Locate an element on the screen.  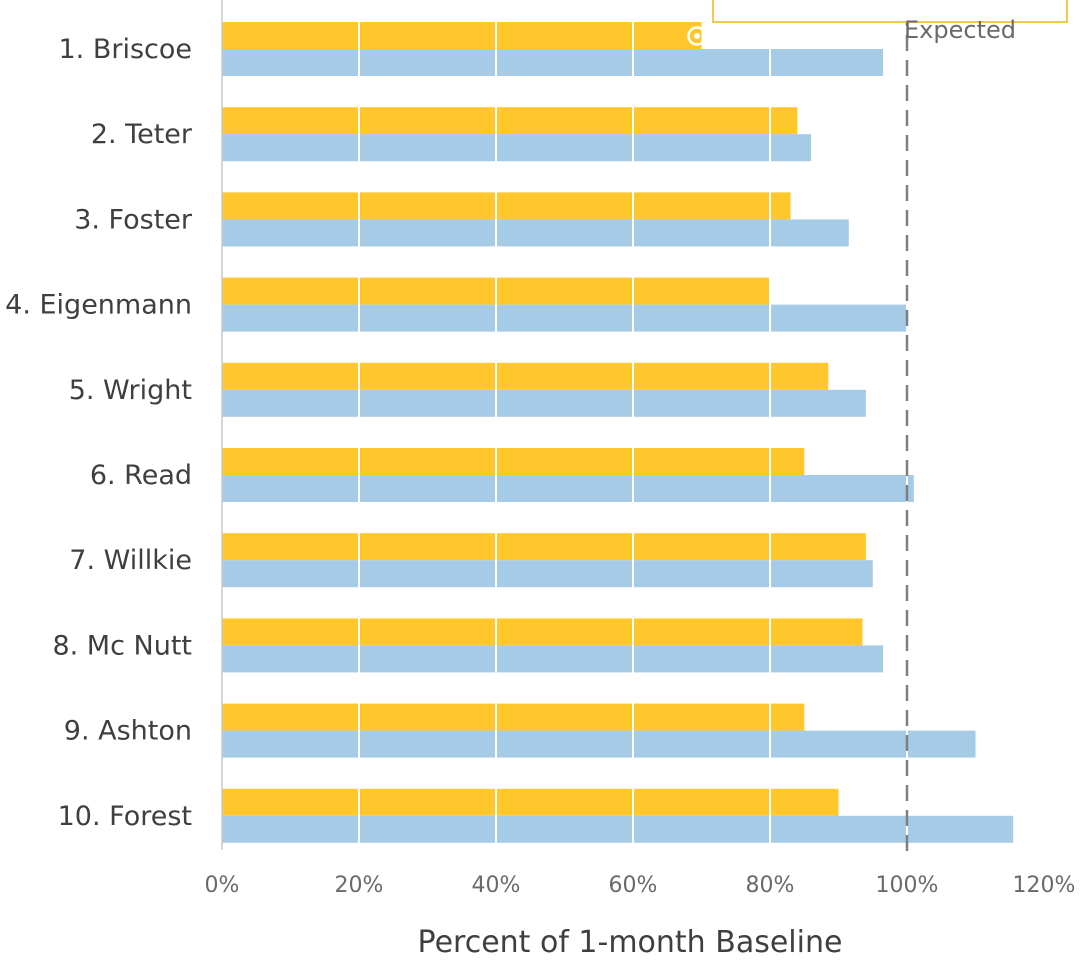
x-tick-label: 80% is located at coordinates (770, 885).